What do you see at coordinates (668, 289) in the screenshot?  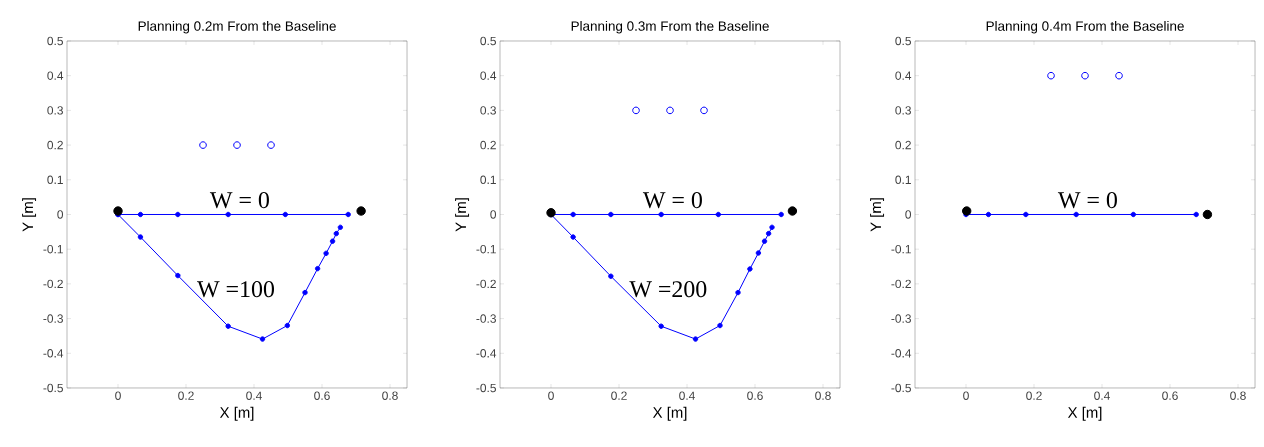 I see `annotation: W =200` at bounding box center [668, 289].